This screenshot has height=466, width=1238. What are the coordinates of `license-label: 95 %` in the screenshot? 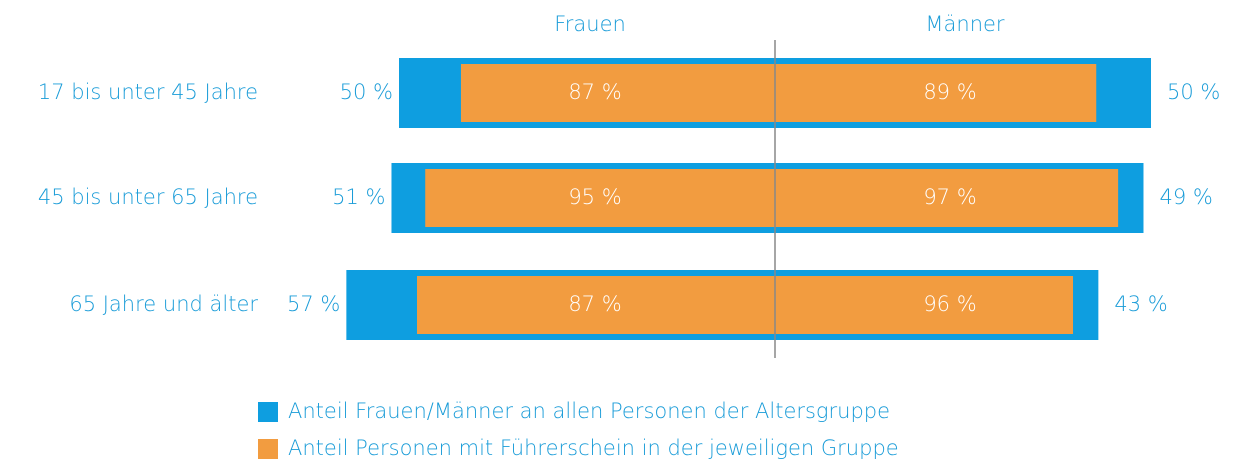 It's located at (594, 197).